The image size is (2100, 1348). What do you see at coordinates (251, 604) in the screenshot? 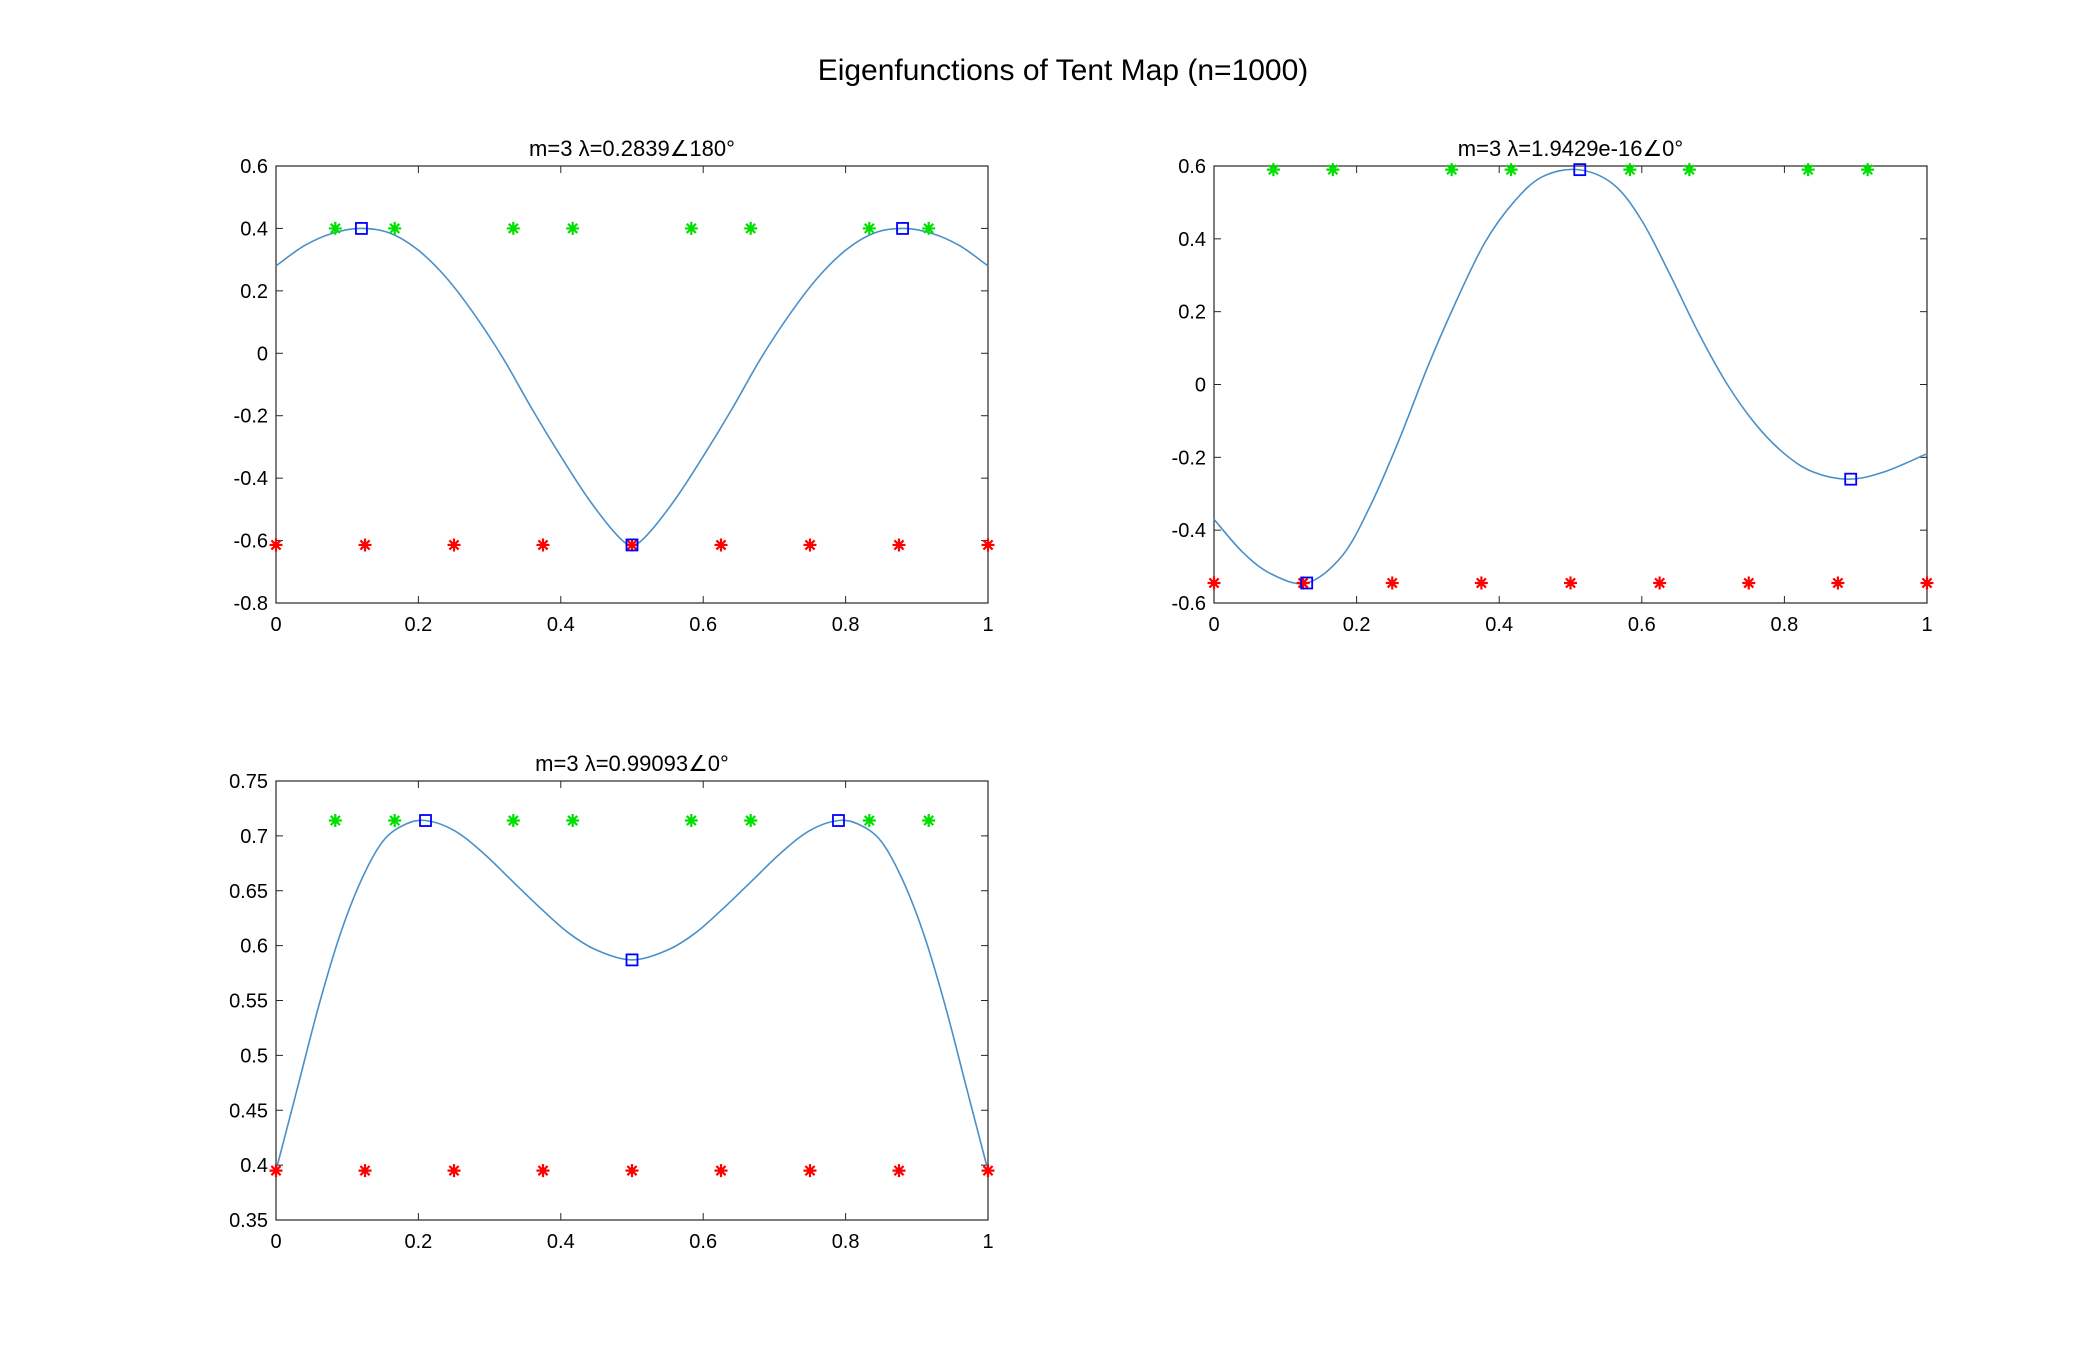
I see `y-tick-label: -0.8` at bounding box center [251, 604].